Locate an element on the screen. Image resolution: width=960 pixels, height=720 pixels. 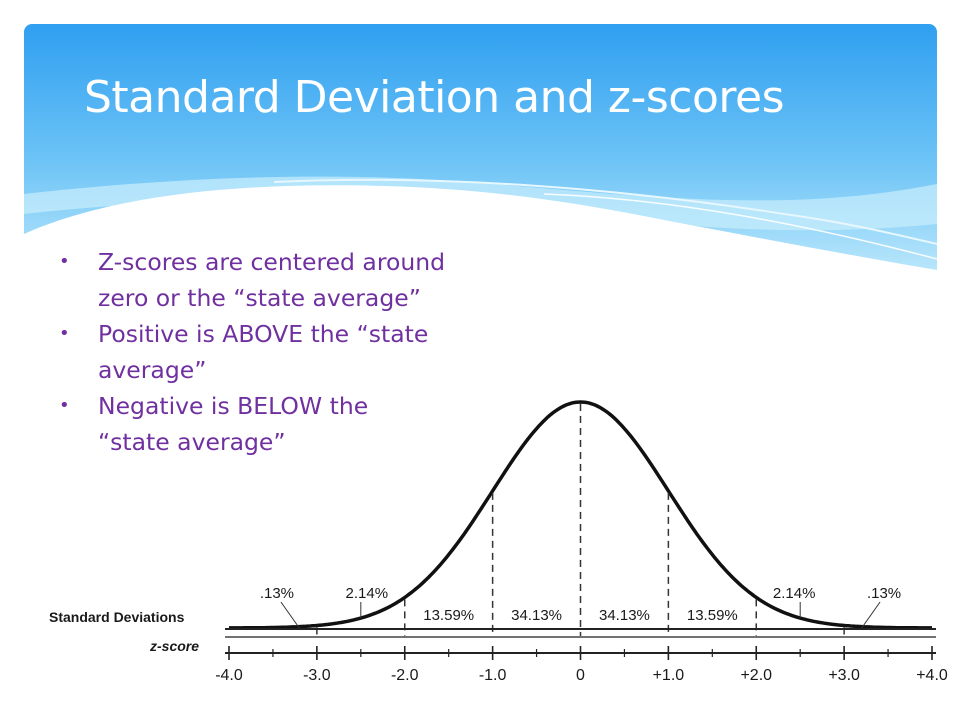
bullet-text: Negative is BELOW the is located at coordinates (233, 406).